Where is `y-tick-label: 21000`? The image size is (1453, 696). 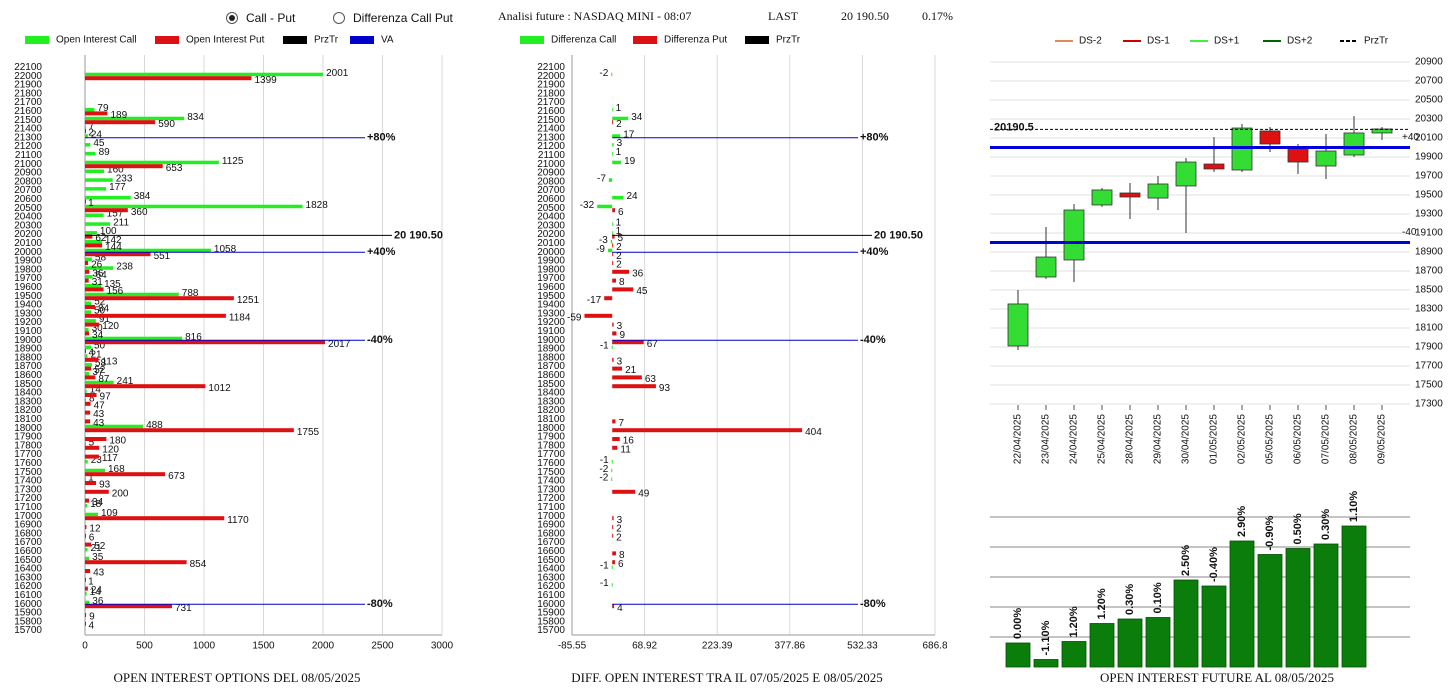 y-tick-label: 21000 is located at coordinates (28, 164).